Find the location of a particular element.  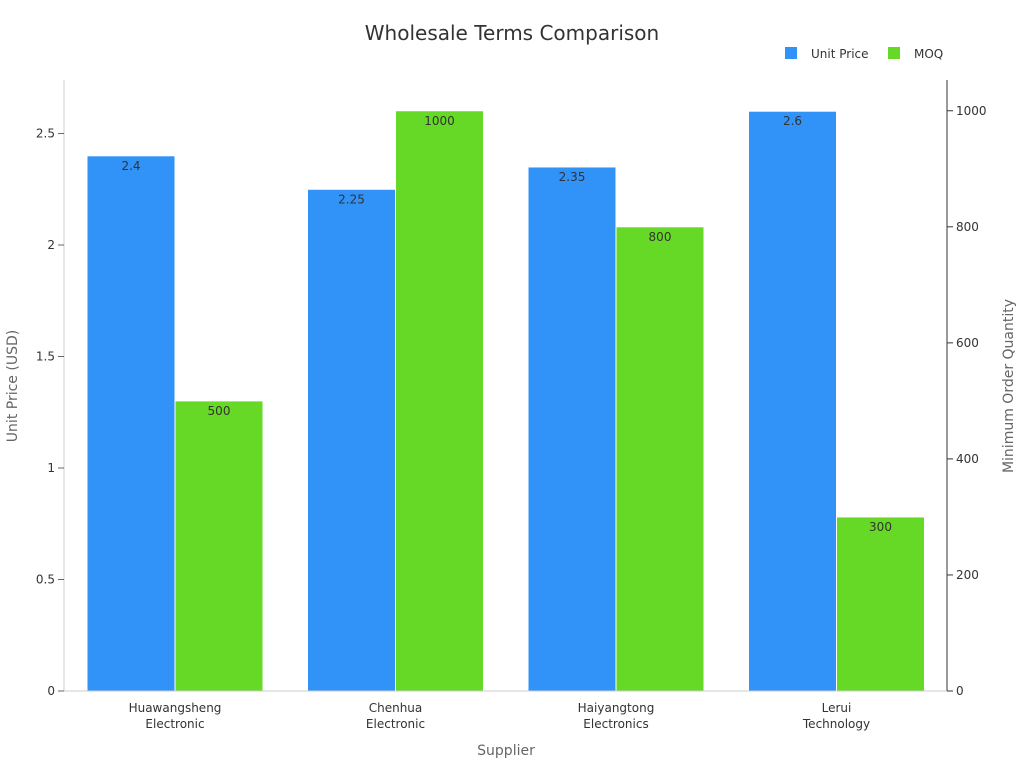

y-tick-right-label: 200 is located at coordinates (967, 575).